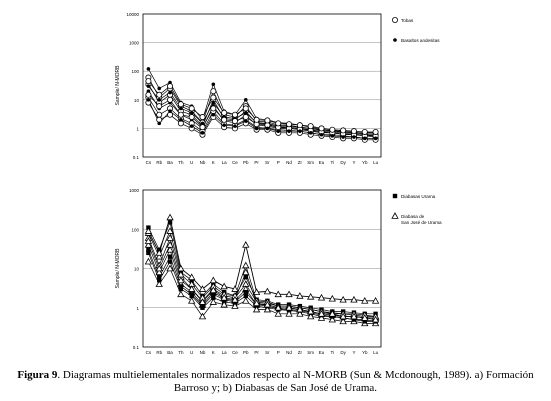 The width and height of the screenshot is (551, 401). I want to click on x-tick-label: P, so click(278, 352).